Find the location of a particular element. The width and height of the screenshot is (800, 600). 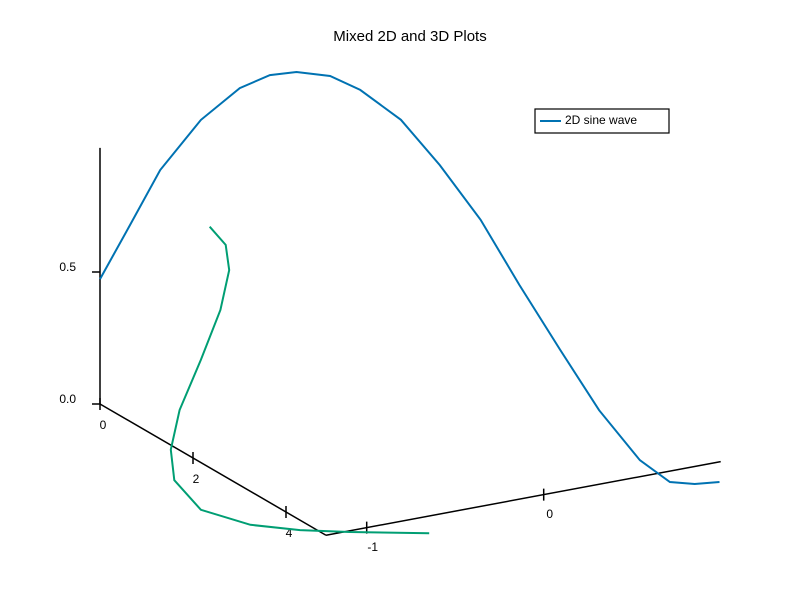

x-tick-label: 2 is located at coordinates (196, 479).